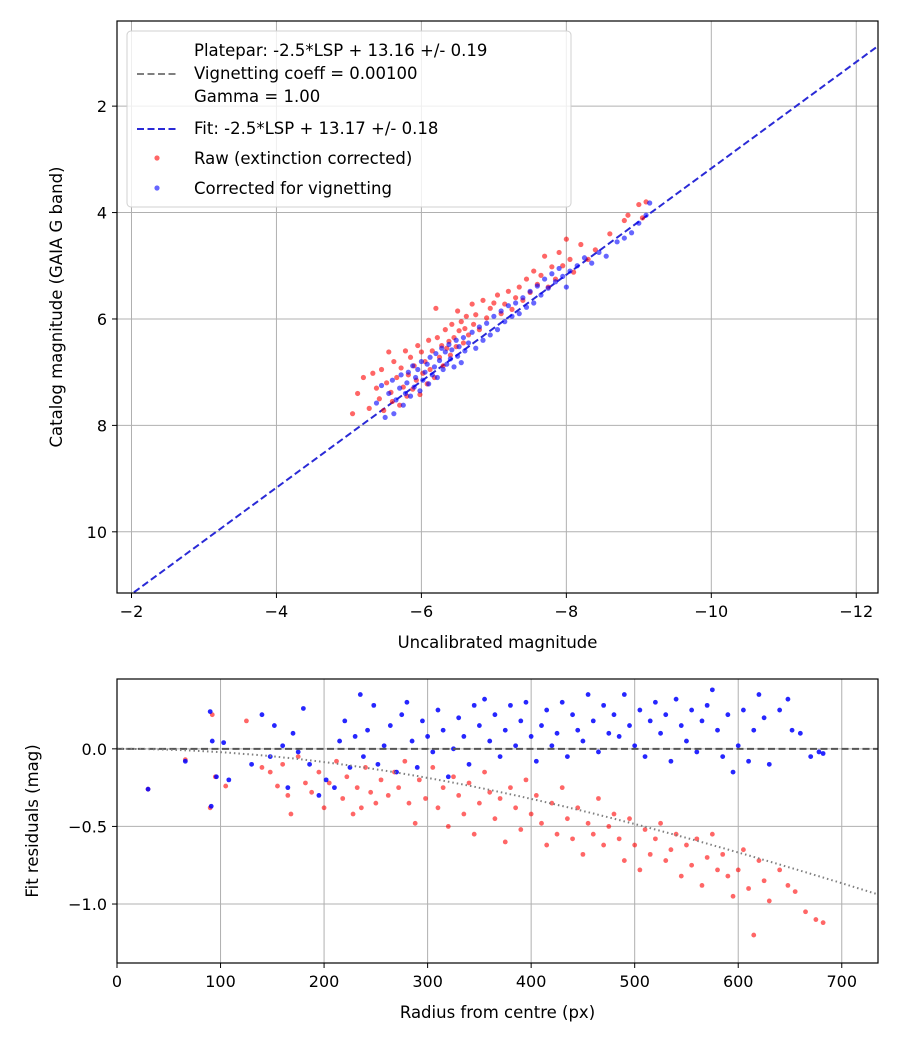 The height and width of the screenshot is (1050, 900). Describe the element at coordinates (102, 319) in the screenshot. I see `top-y-ticks: 2 4 6 8 10` at that location.